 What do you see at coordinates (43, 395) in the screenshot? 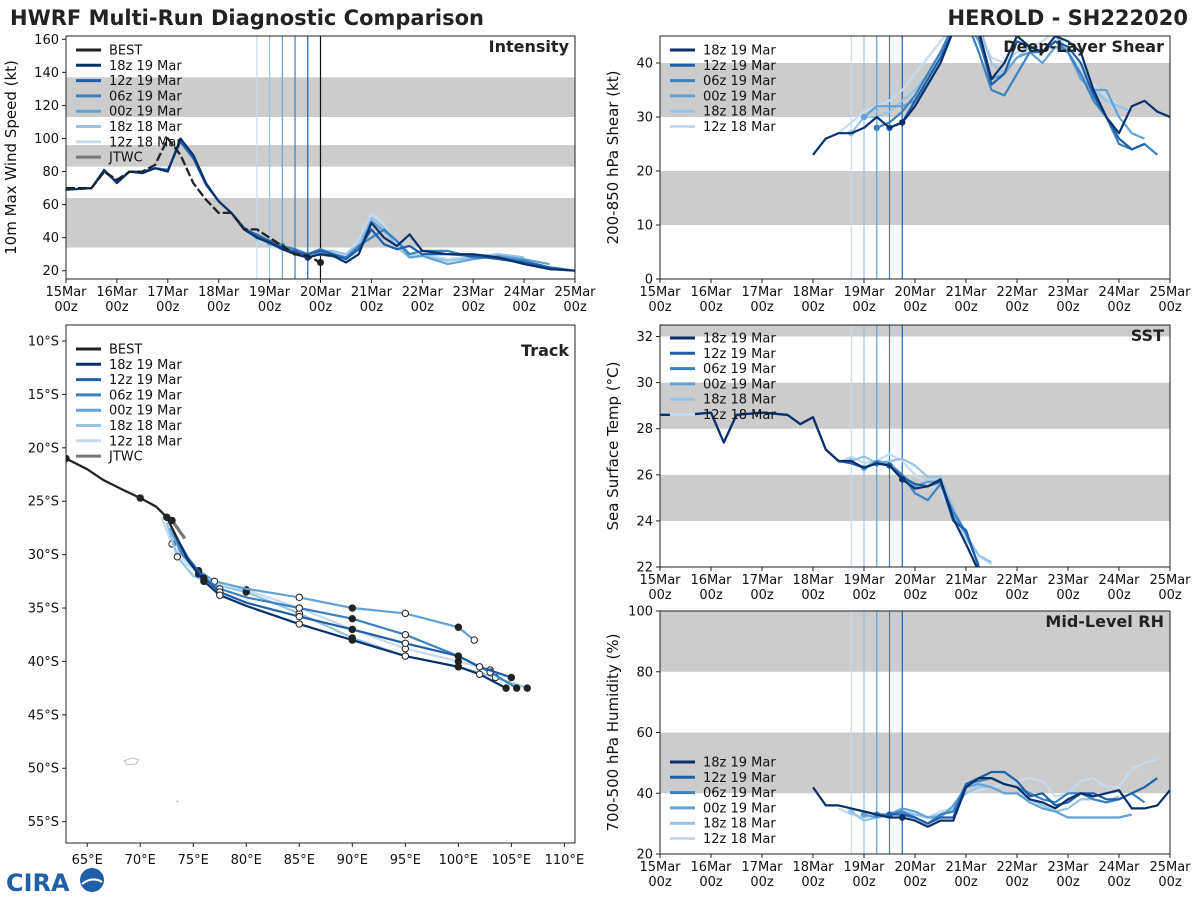
I see `lat-tick-label: 15°S` at bounding box center [43, 395].